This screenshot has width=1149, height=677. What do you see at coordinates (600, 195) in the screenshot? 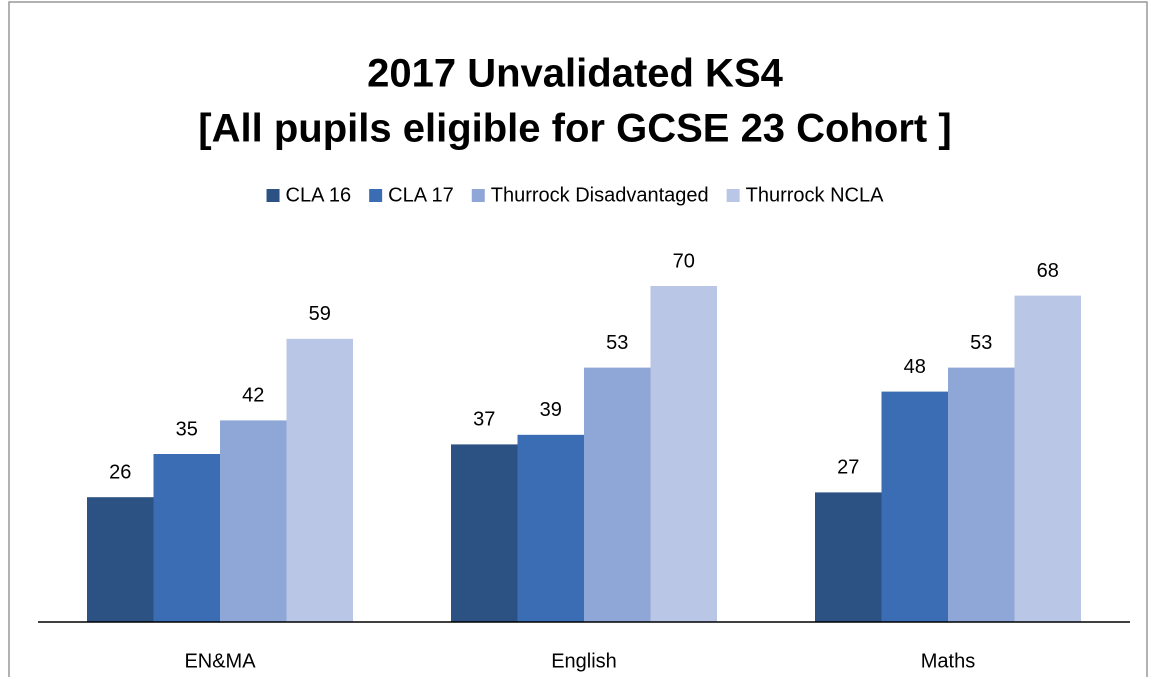
I see `legend-label: Thurrock Disadvantaged` at bounding box center [600, 195].